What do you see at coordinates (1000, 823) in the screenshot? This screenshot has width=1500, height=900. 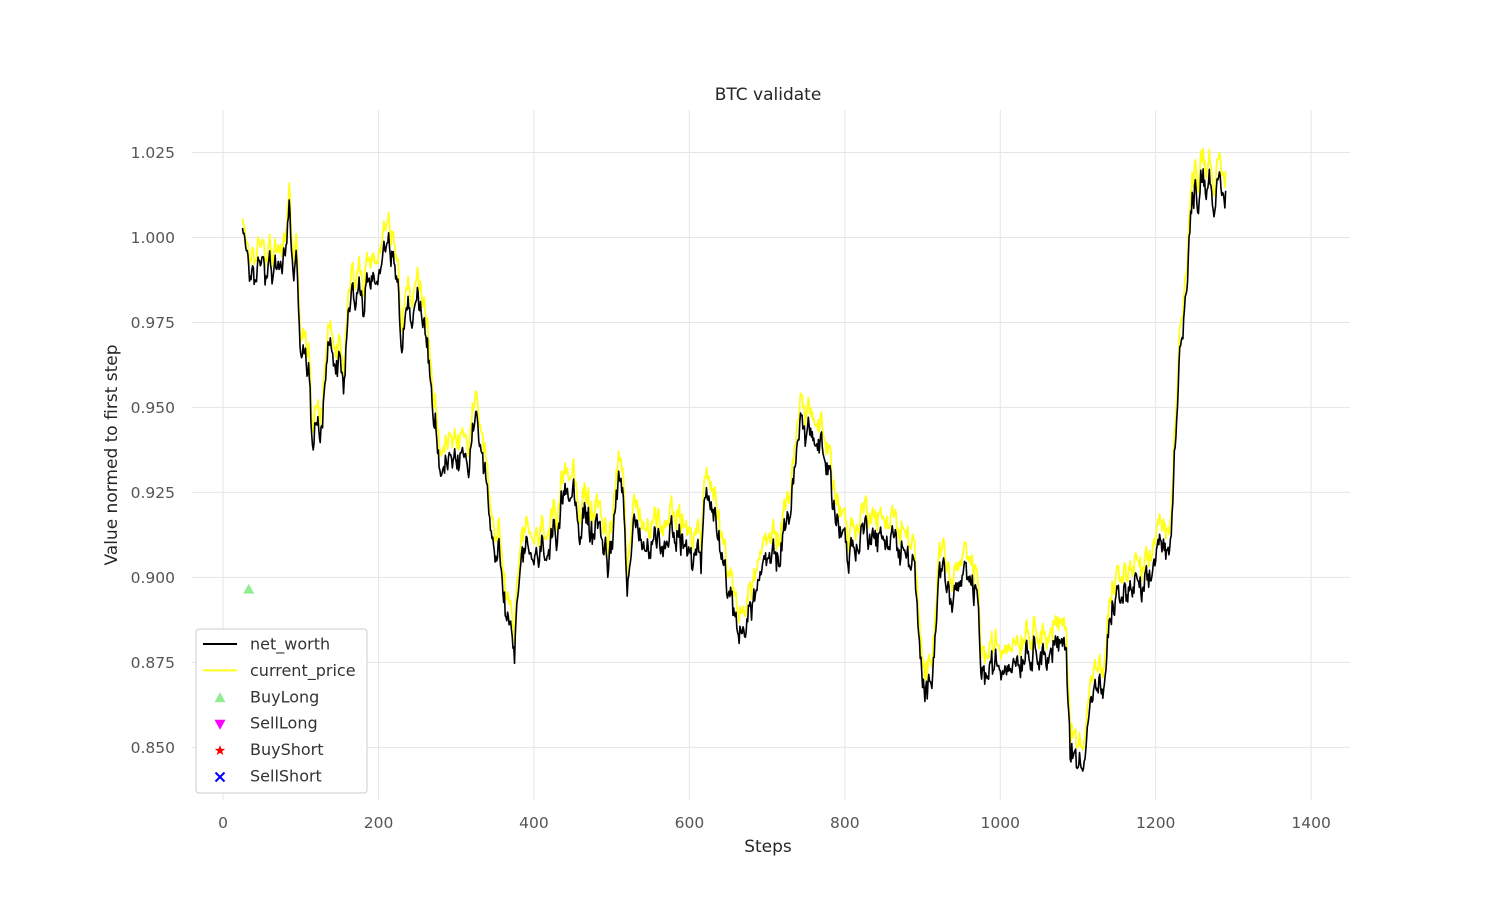 I see `x-tick-label: 1000` at bounding box center [1000, 823].